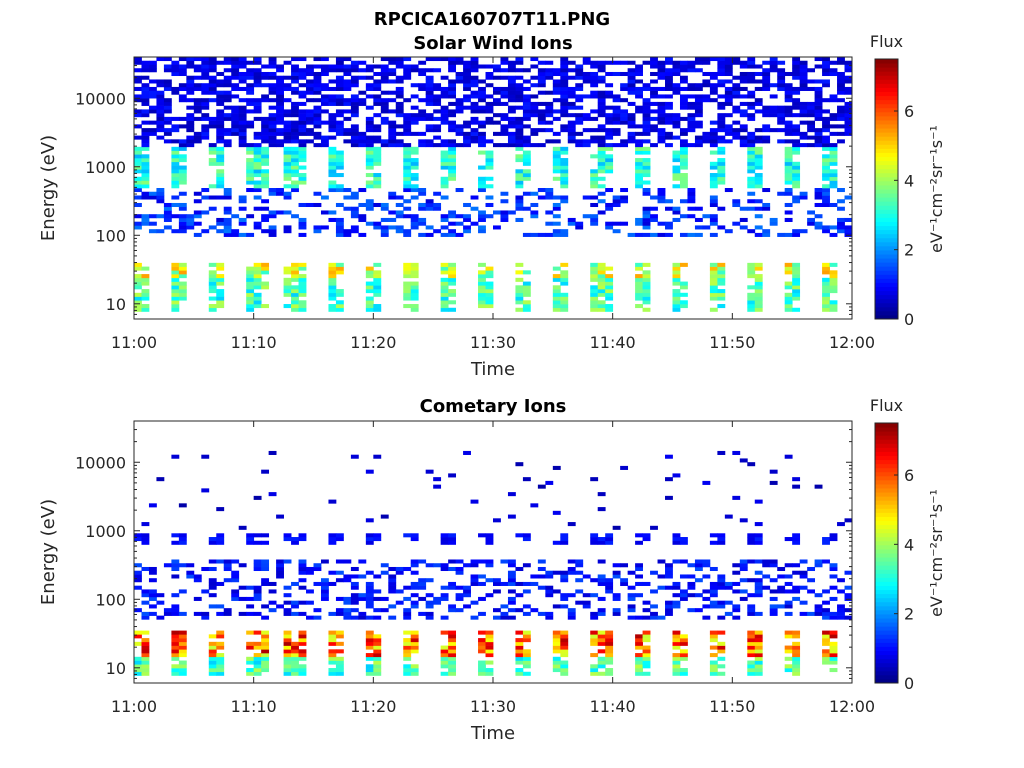  I want to click on colorbar-label: eV⁻¹cm⁻²sr⁻¹s⁻¹, so click(936, 553).